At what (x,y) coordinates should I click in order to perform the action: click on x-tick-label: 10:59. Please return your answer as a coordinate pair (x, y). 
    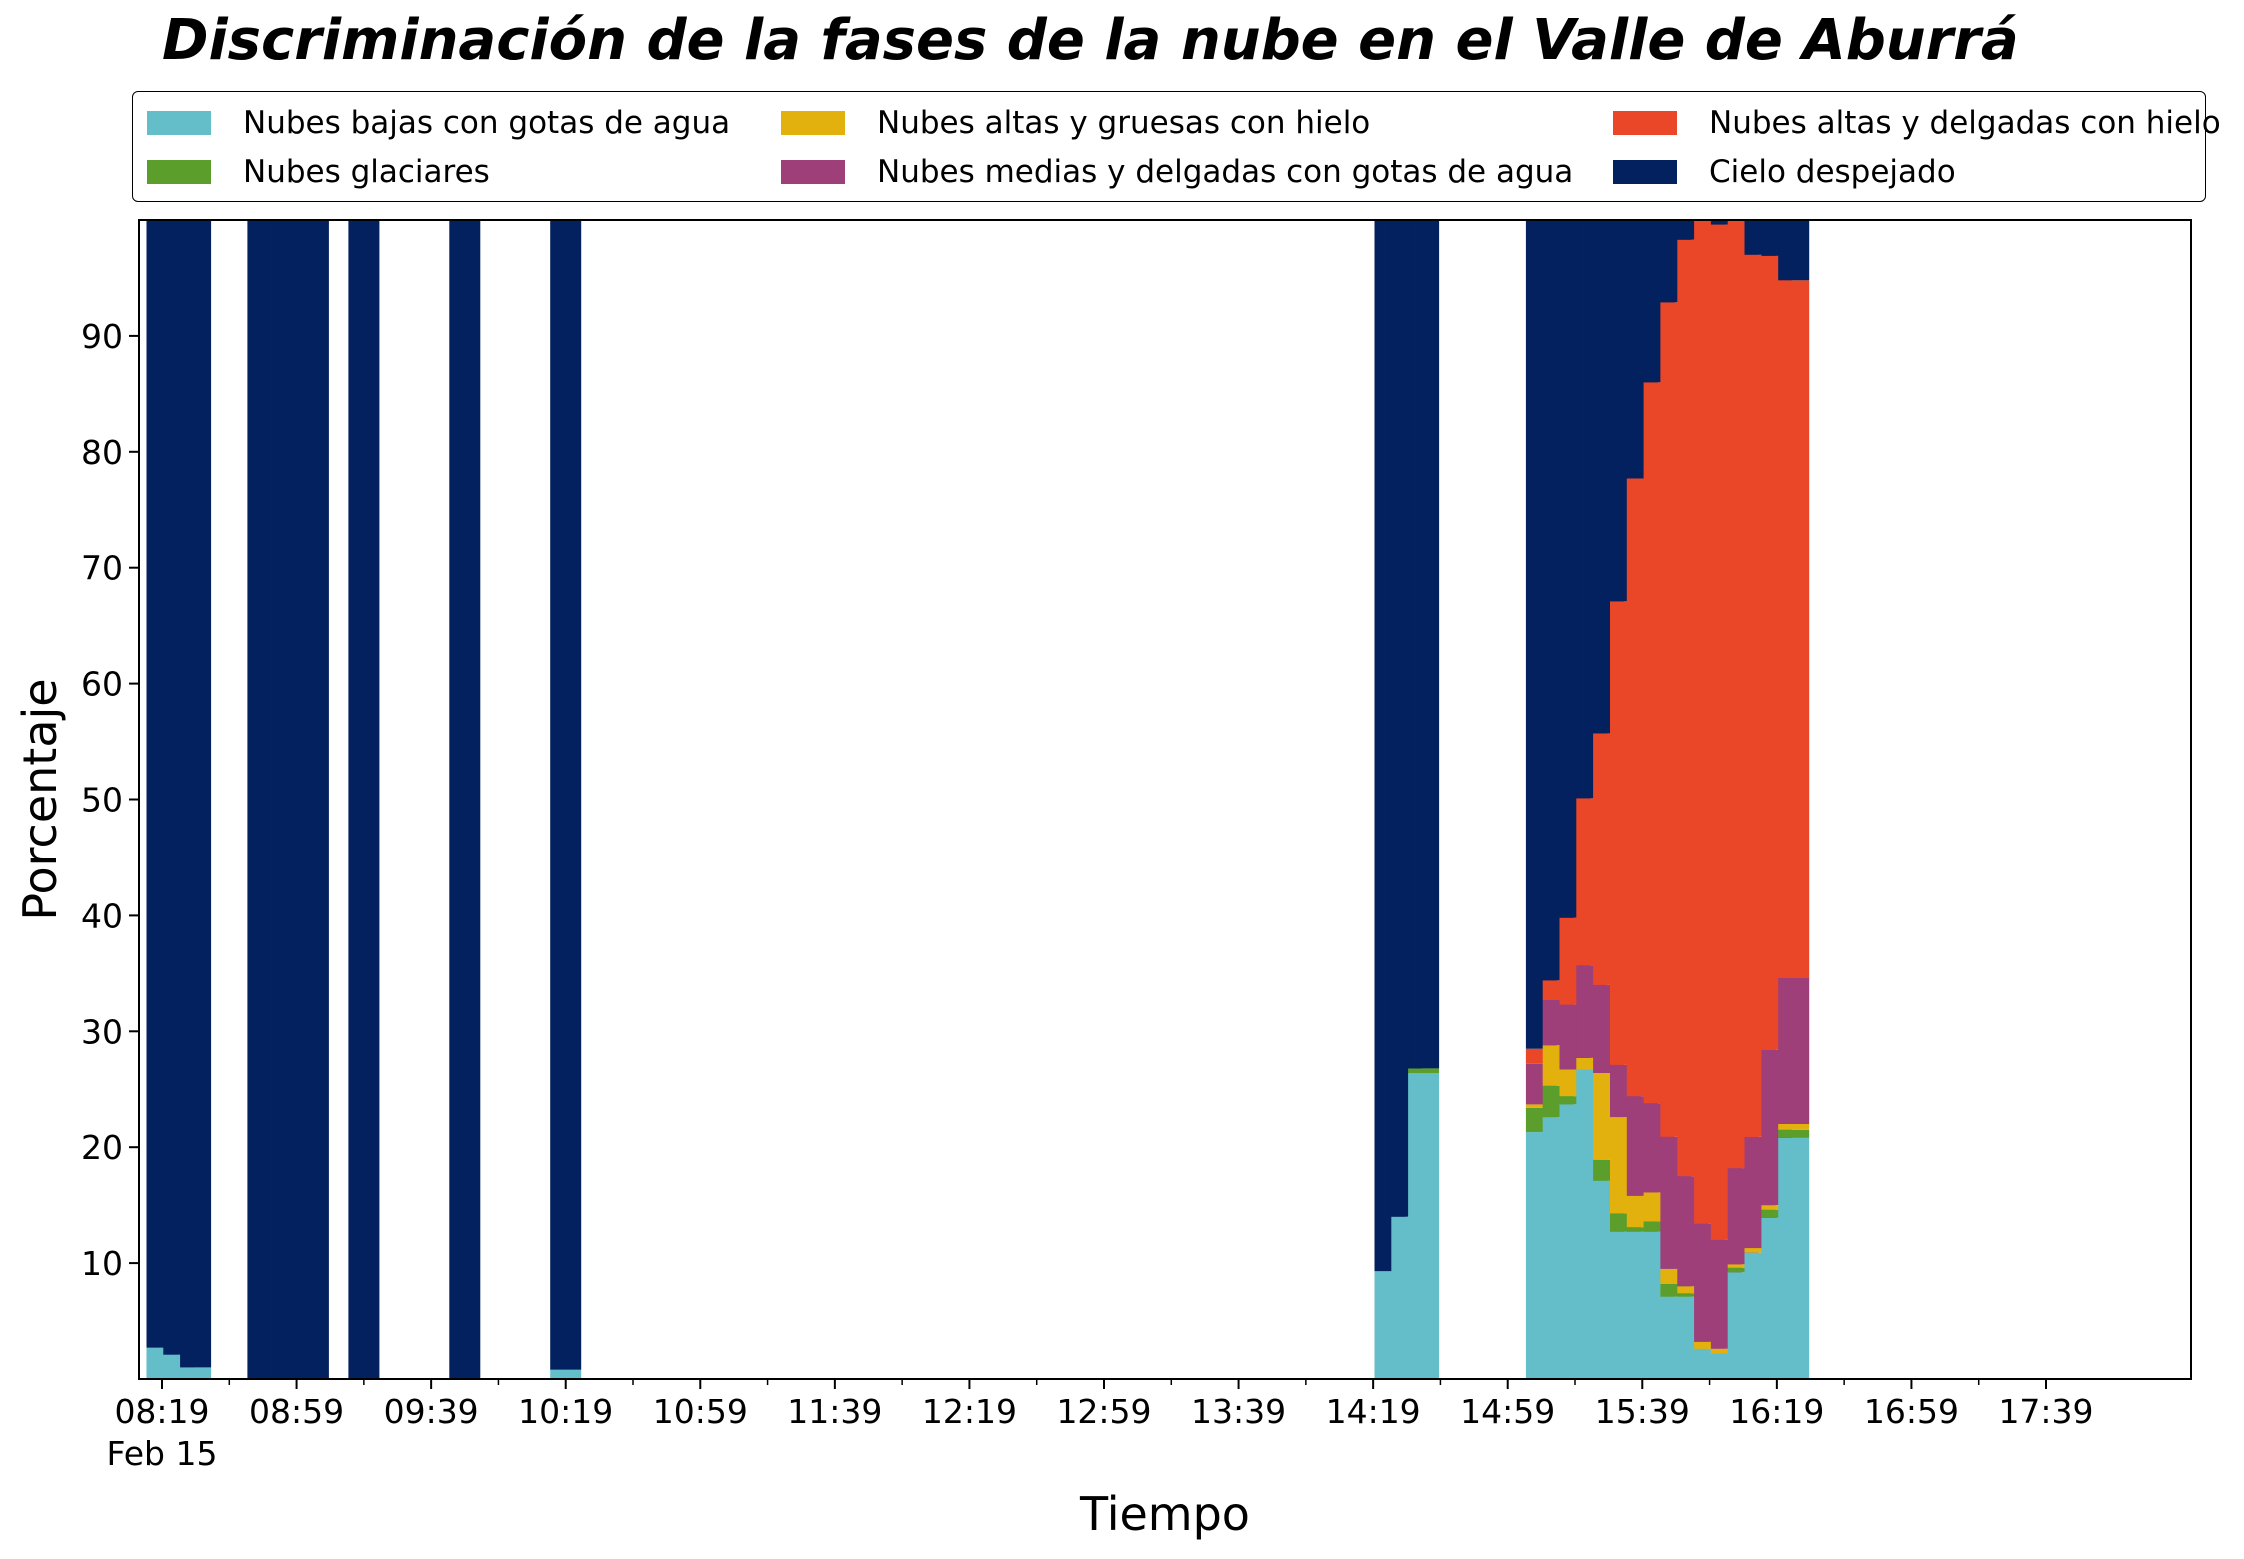
    Looking at the image, I should click on (700, 1411).